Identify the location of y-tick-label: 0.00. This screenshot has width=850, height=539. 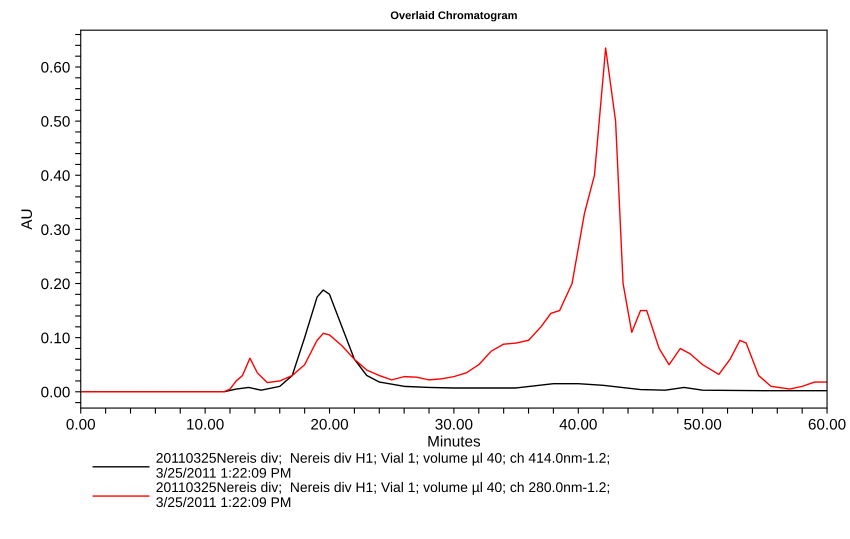
(55, 392).